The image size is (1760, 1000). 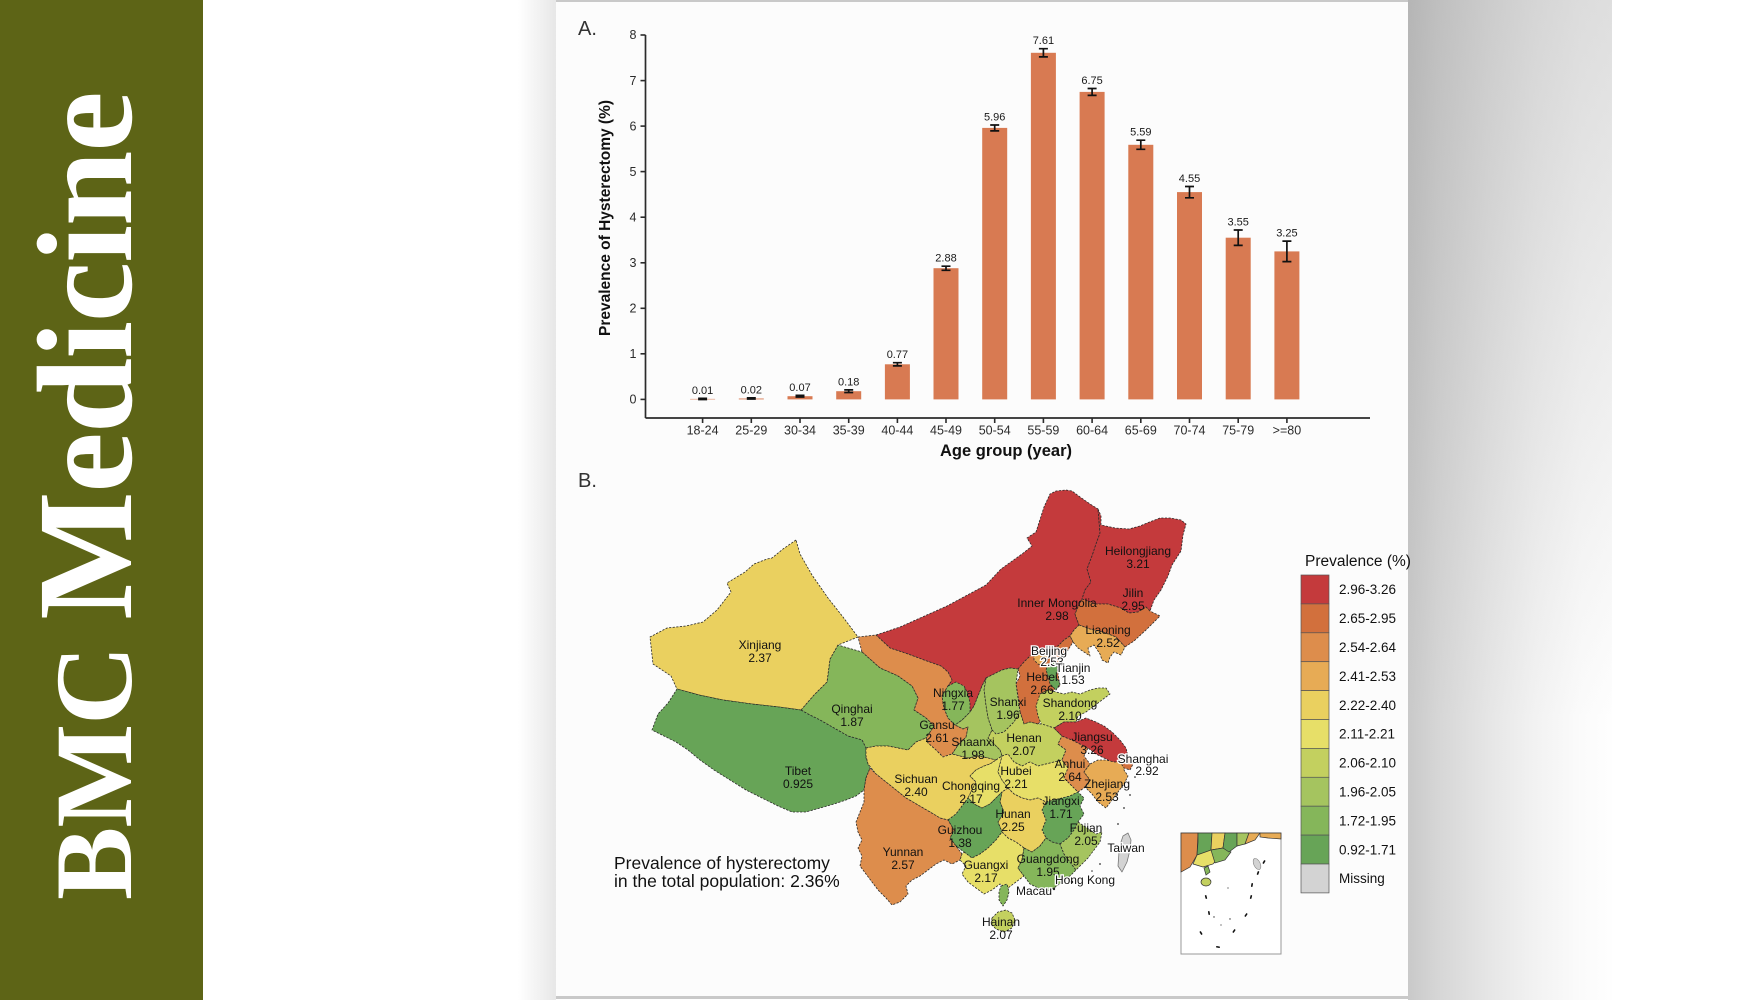 What do you see at coordinates (1042, 690) in the screenshot?
I see `svg-text: 2.66` at bounding box center [1042, 690].